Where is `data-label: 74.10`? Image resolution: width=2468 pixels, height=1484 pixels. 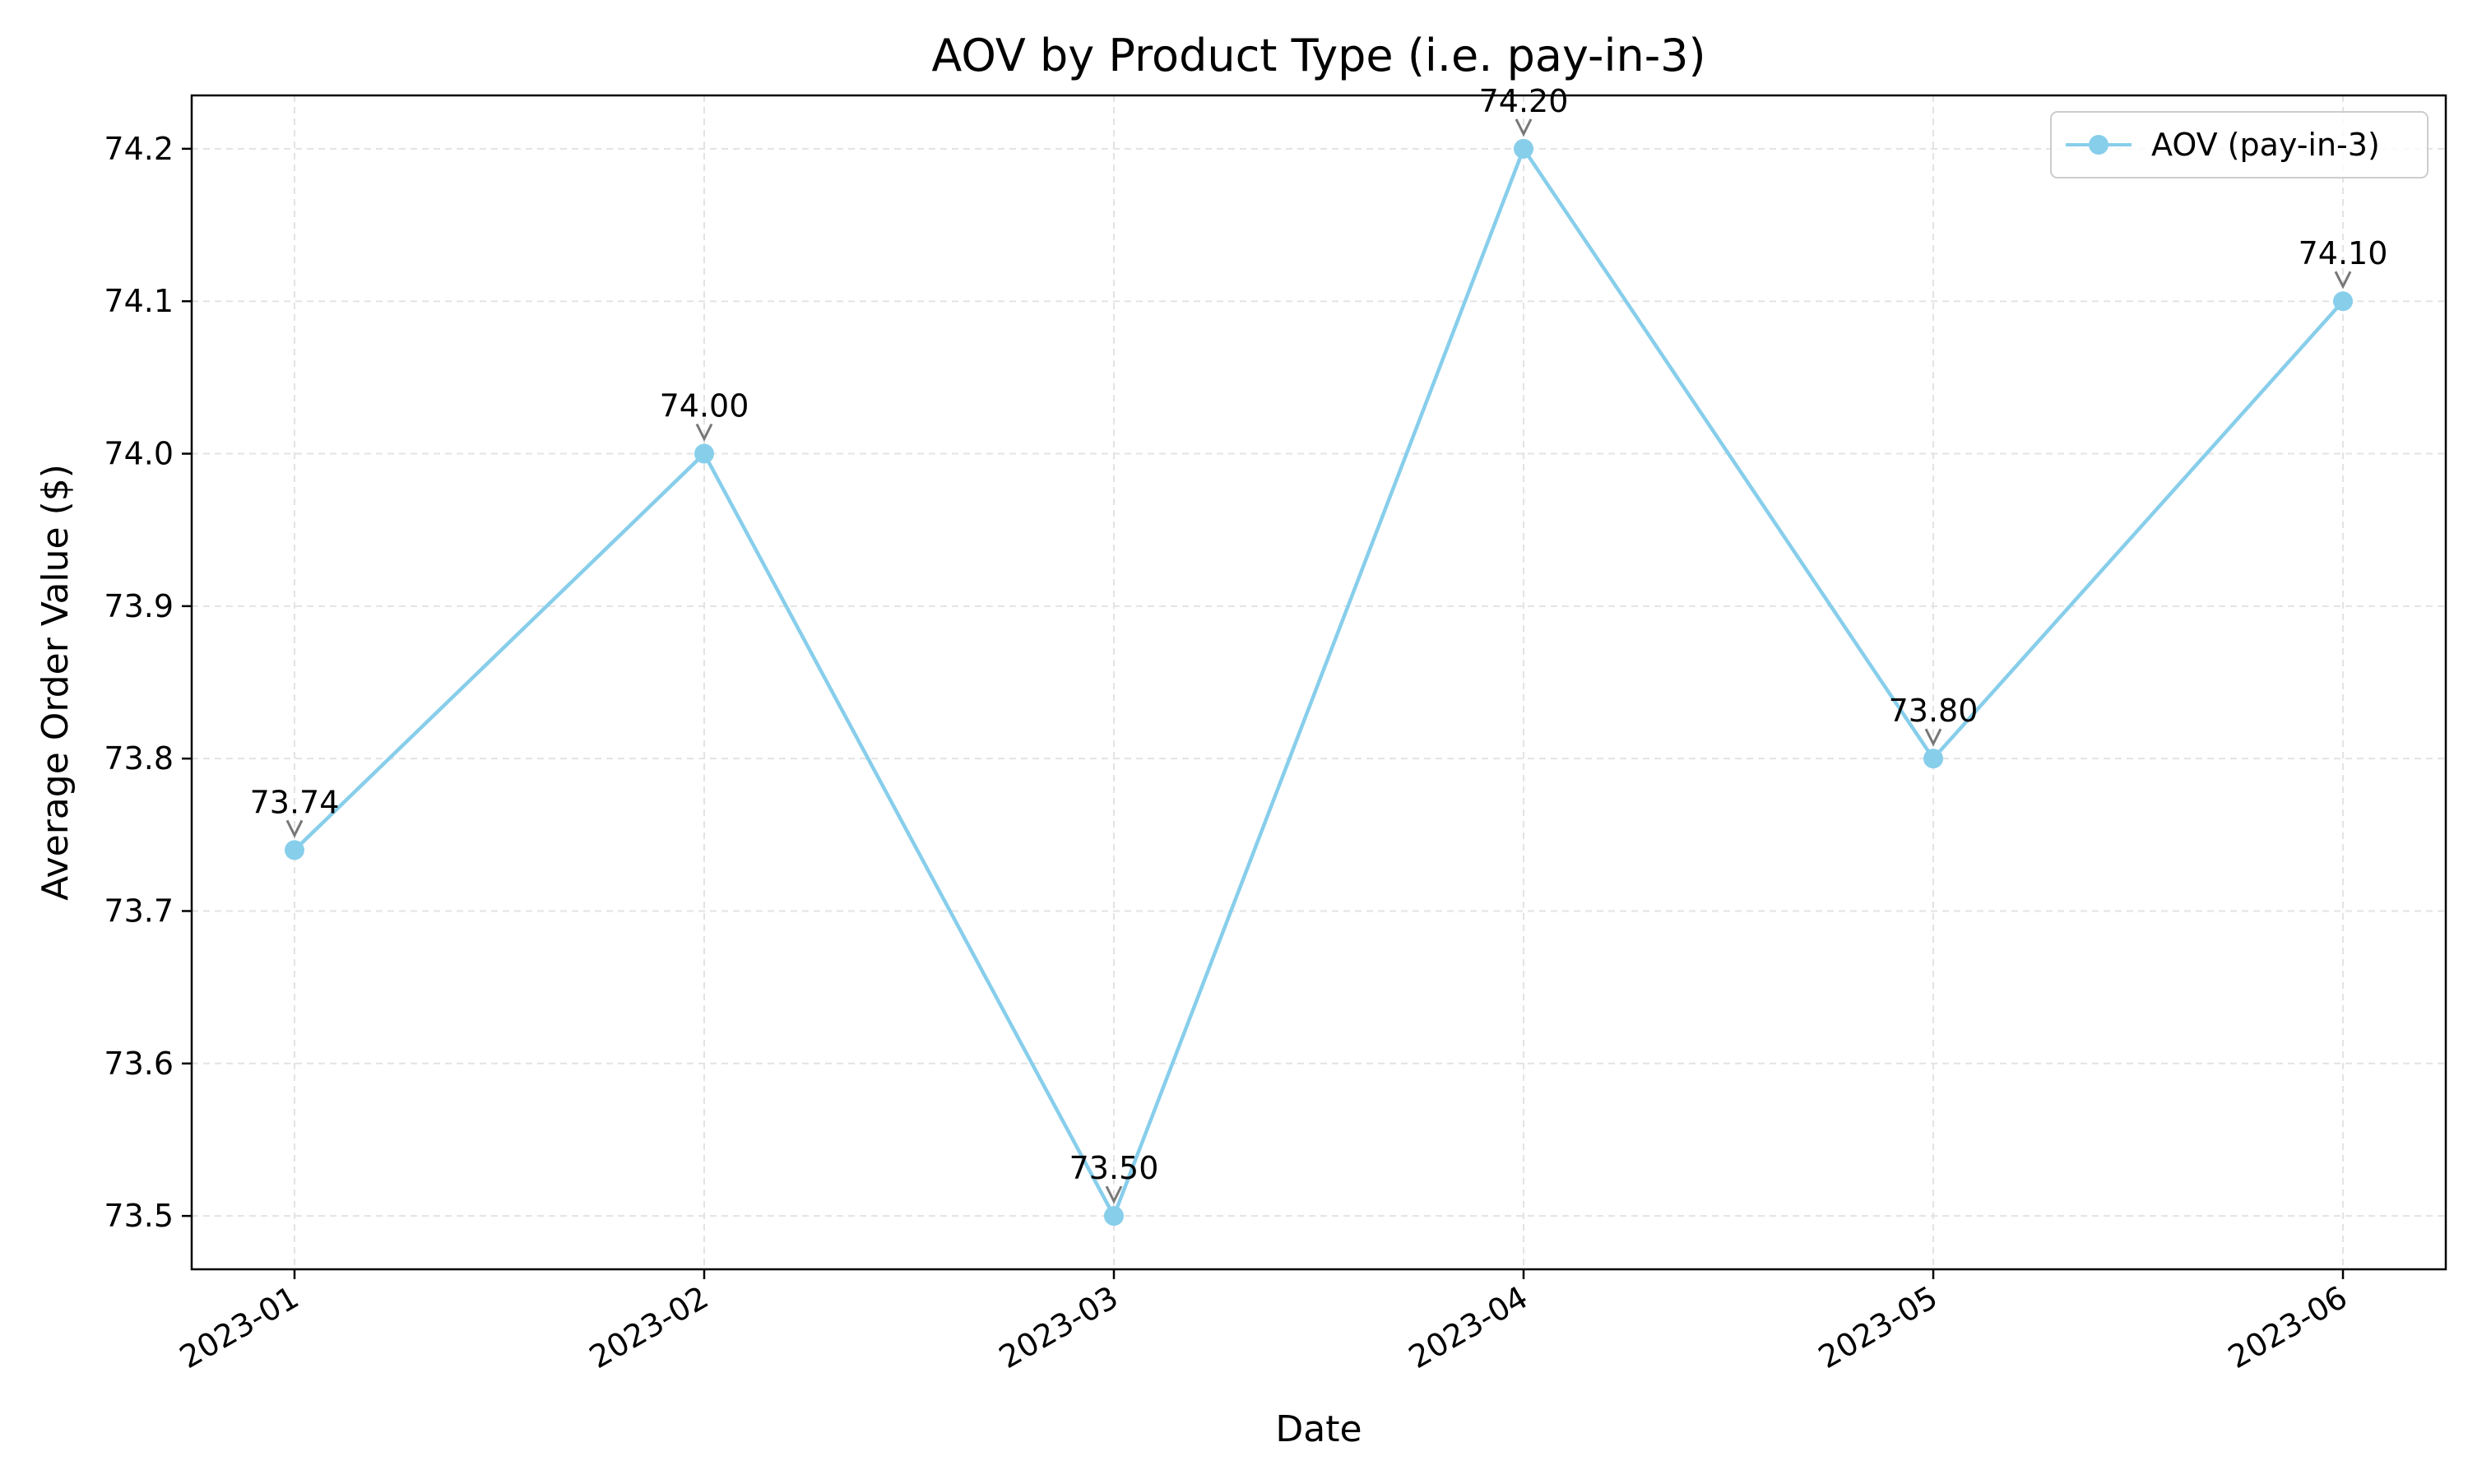 data-label: 74.10 is located at coordinates (2343, 253).